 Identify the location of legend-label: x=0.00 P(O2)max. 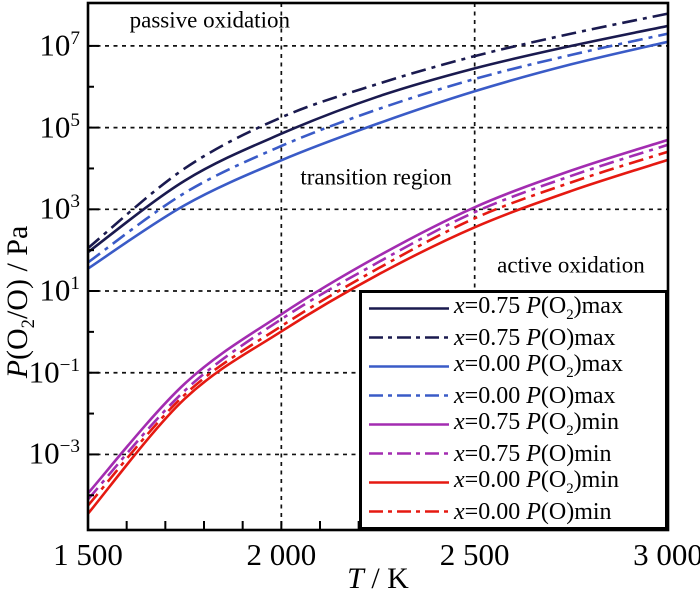
(538, 366).